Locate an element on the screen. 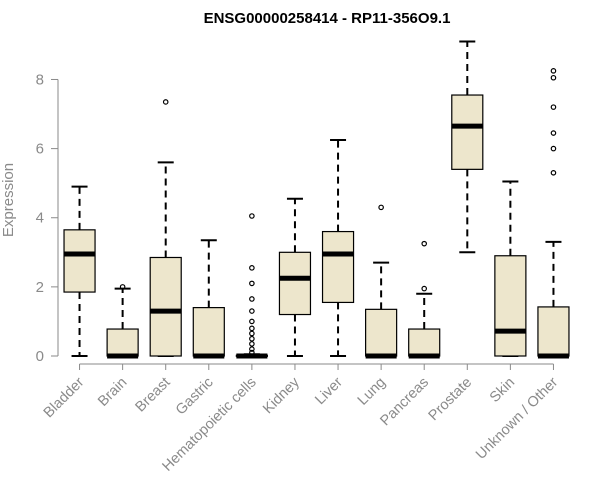 The width and height of the screenshot is (600, 500). chart-title: ENSG00000258414 - RP11-356O9.1 is located at coordinates (327, 18).